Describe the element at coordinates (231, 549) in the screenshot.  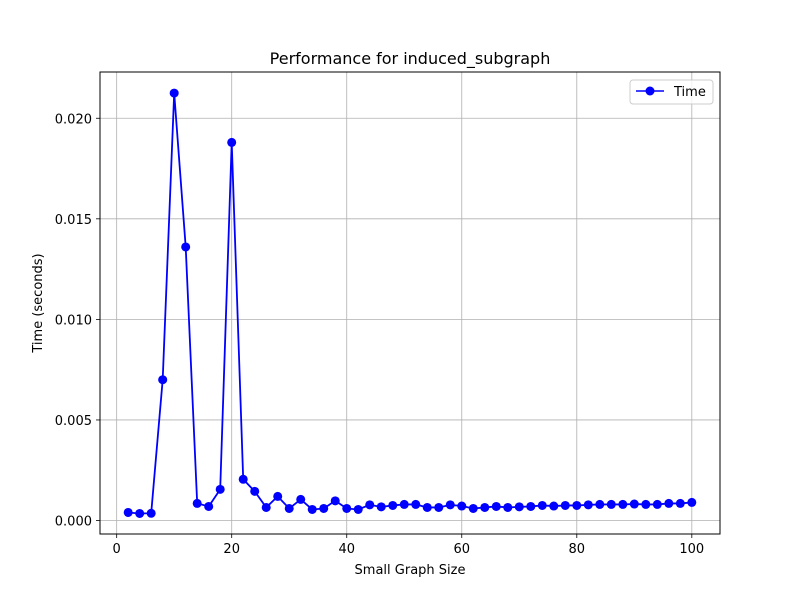
I see `x-tick-label: 20` at that location.